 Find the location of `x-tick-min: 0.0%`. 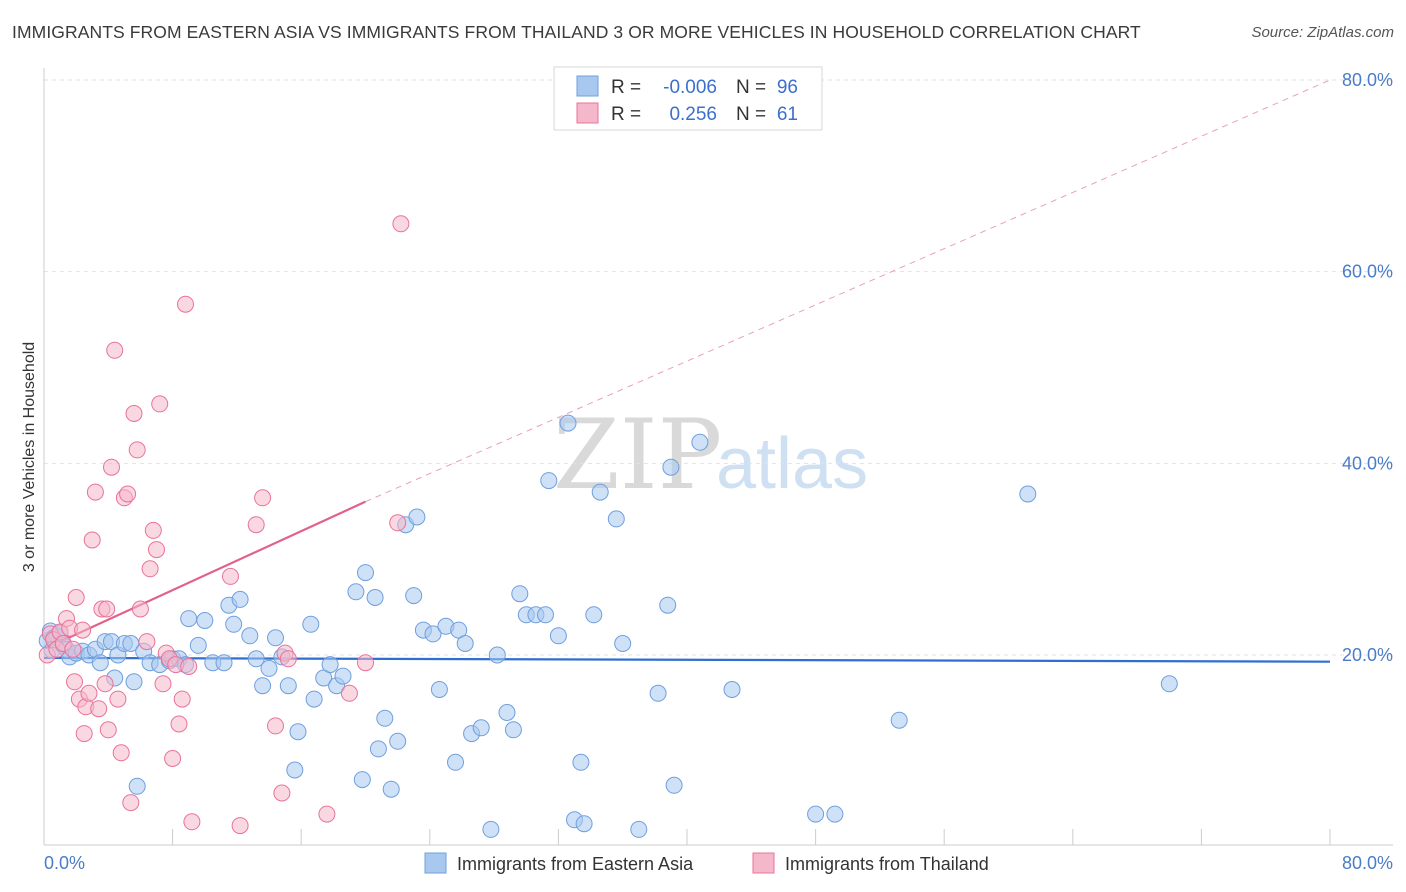

x-tick-min: 0.0% is located at coordinates (64, 863).